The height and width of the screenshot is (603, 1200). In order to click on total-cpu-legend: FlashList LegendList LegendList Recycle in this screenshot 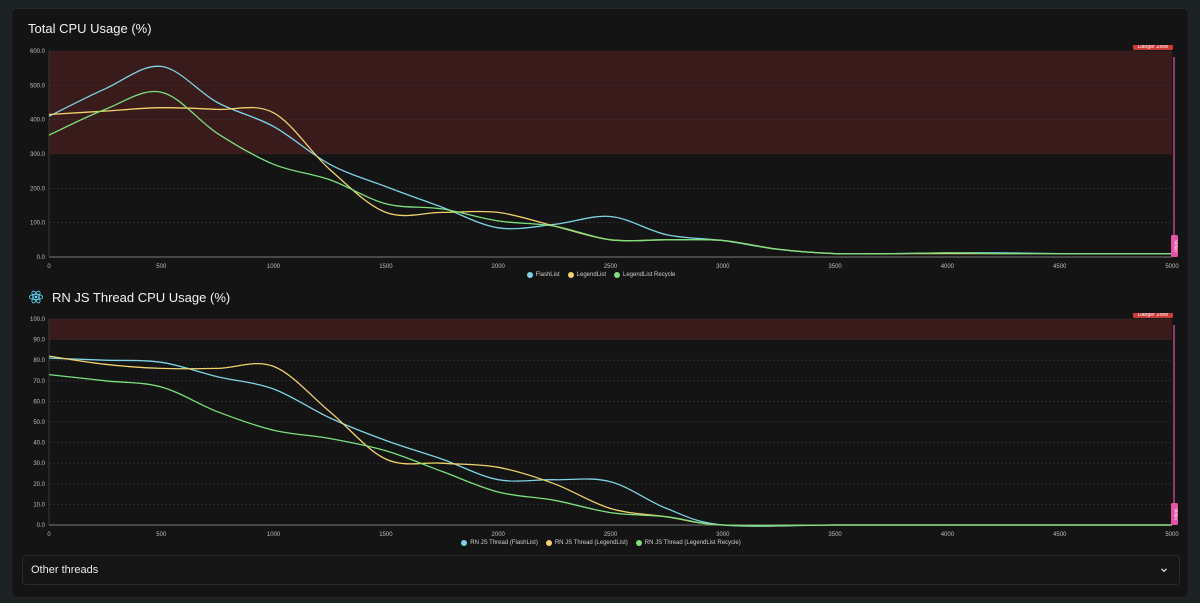, I will do `click(601, 275)`.